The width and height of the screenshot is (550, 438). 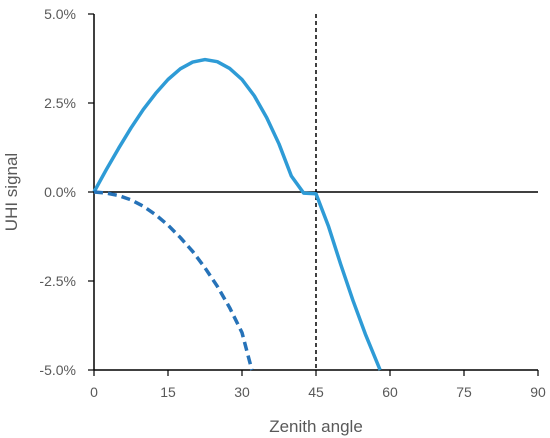 What do you see at coordinates (316, 426) in the screenshot?
I see `x-axis-title: Zenith angle` at bounding box center [316, 426].